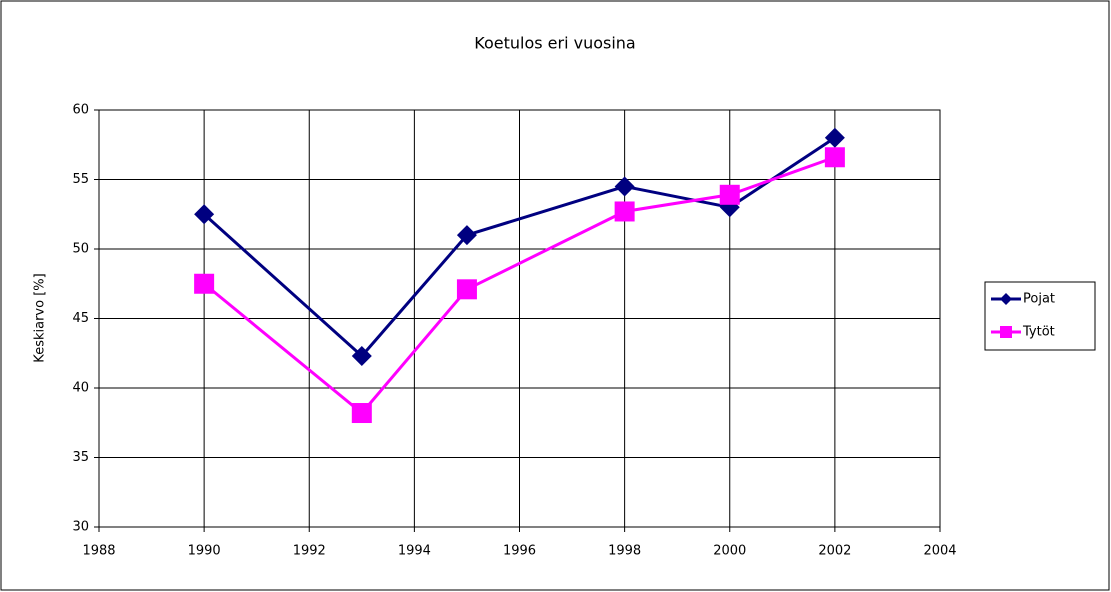  What do you see at coordinates (40, 317) in the screenshot?
I see `y-axis-label: Keskiarvo [%]` at bounding box center [40, 317].